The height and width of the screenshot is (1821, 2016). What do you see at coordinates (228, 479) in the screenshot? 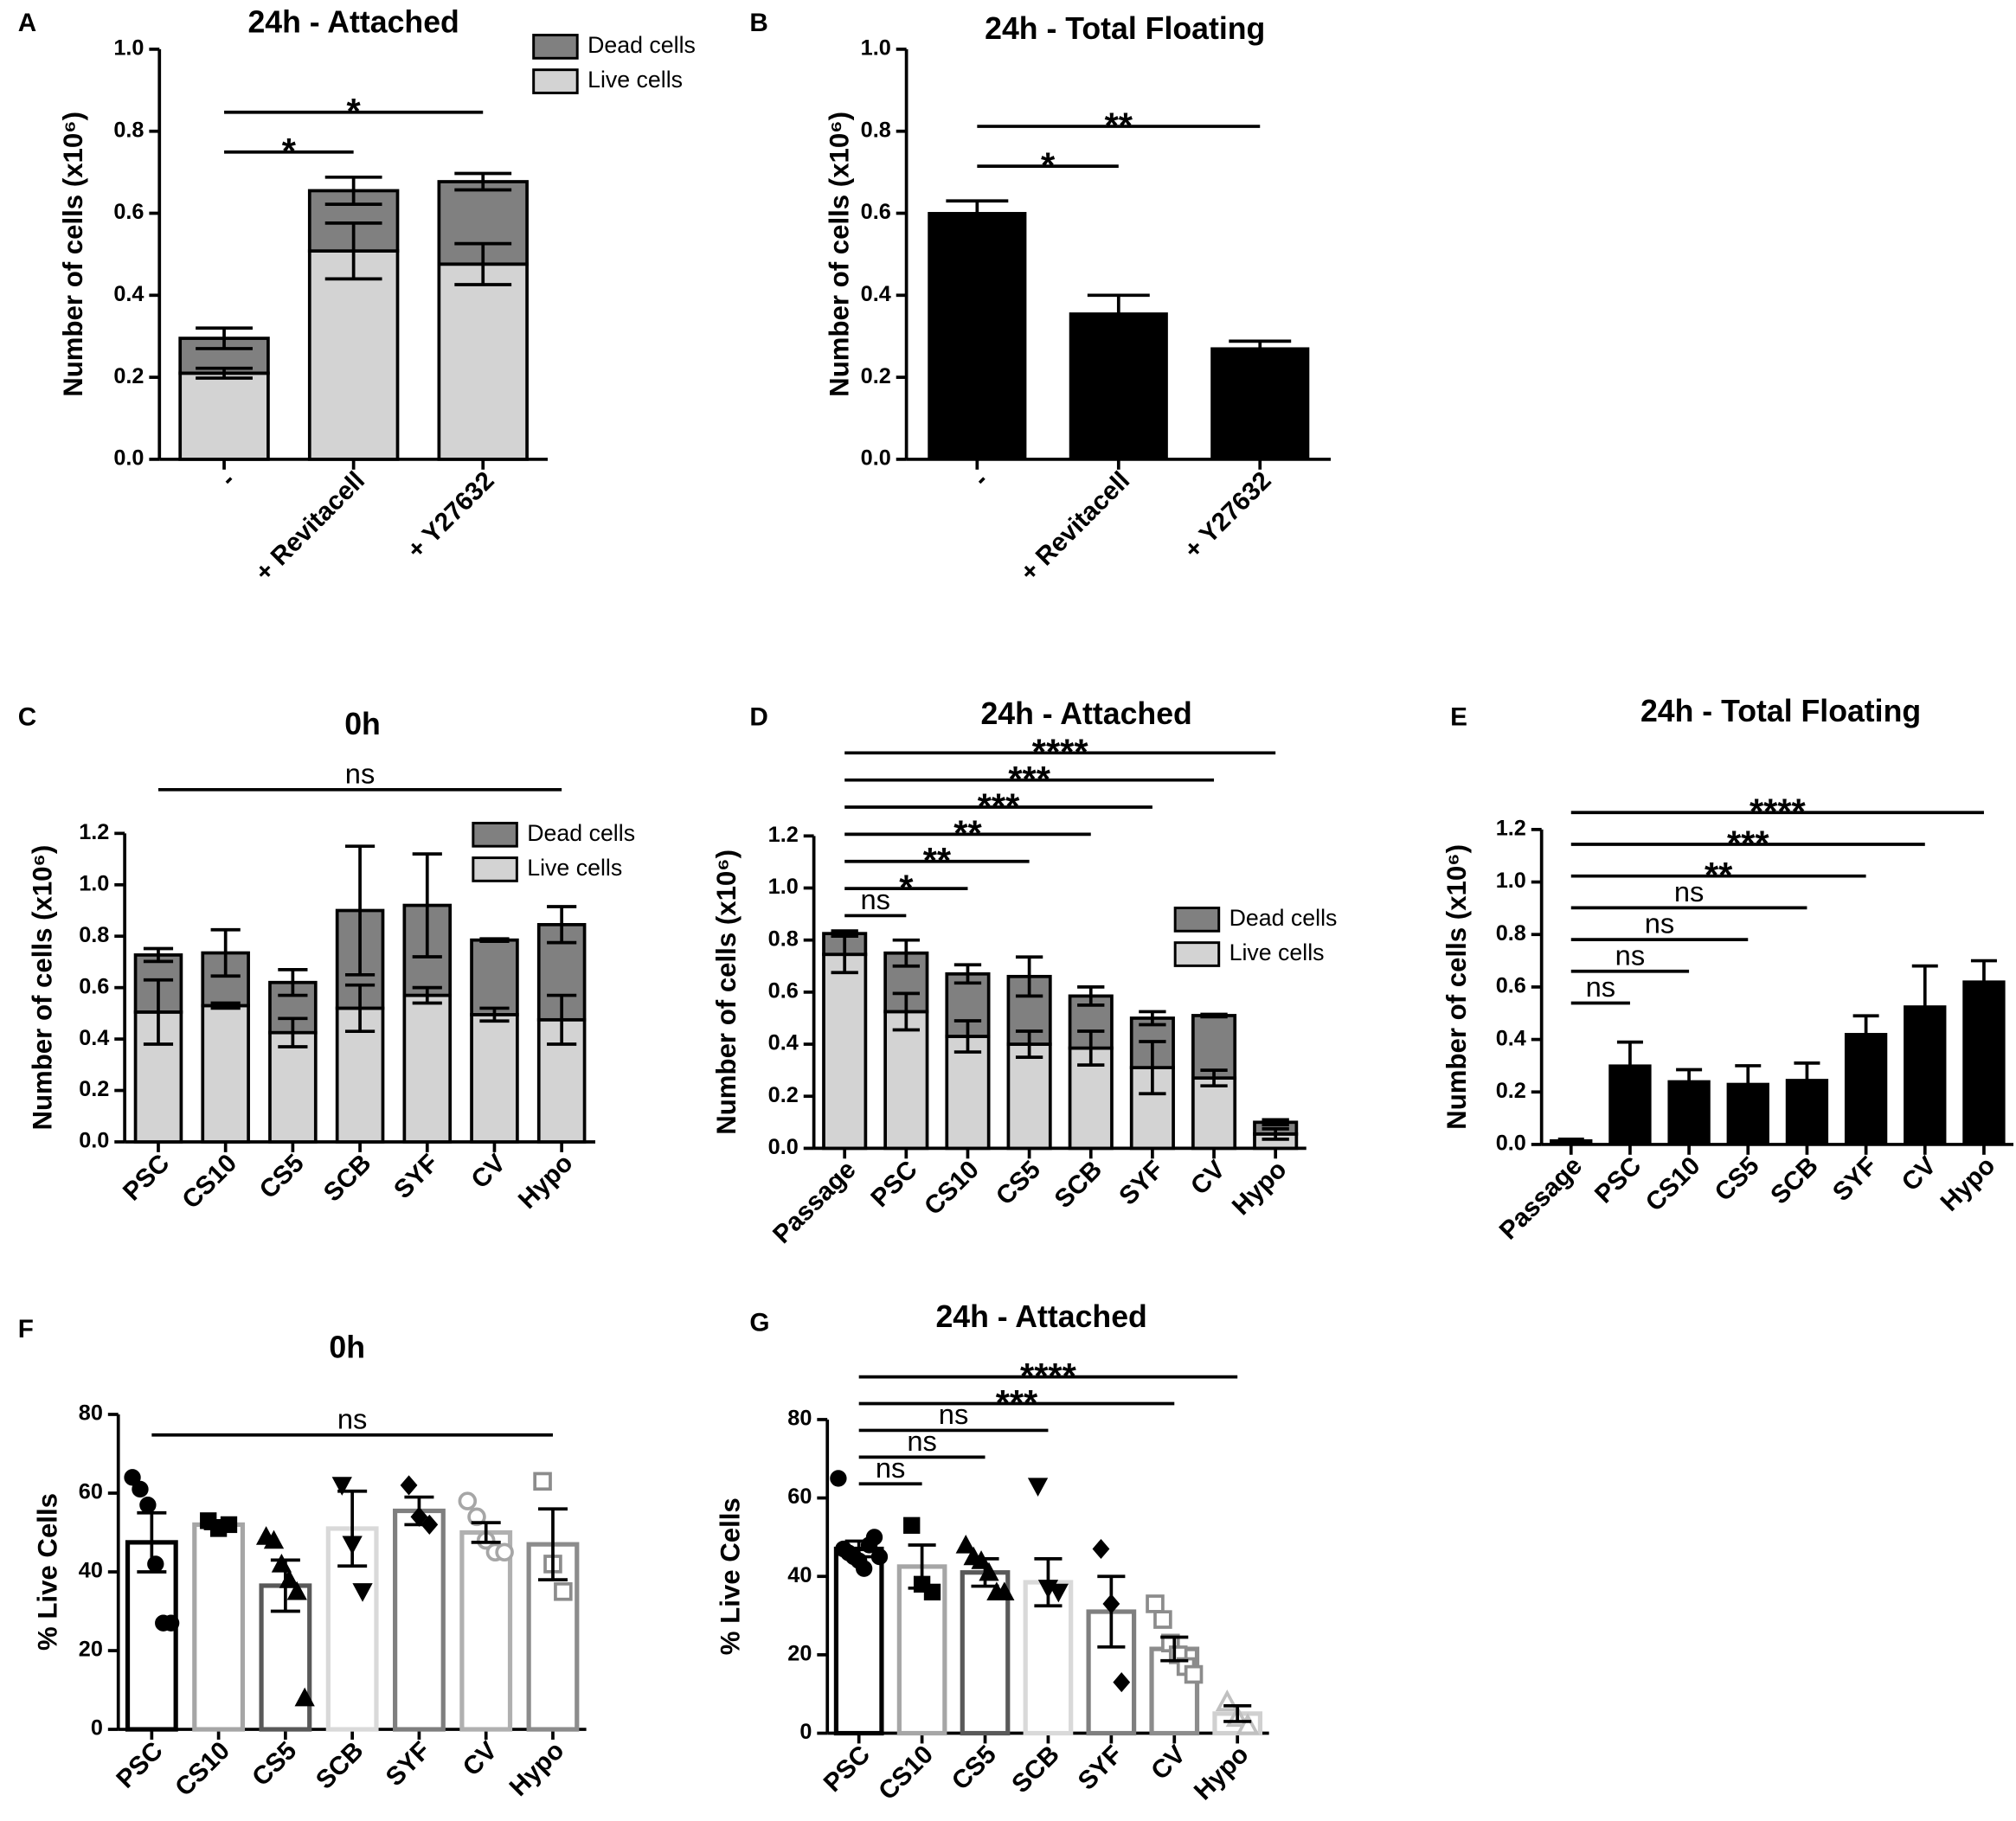
I see `x-tick-label: -` at bounding box center [228, 479].